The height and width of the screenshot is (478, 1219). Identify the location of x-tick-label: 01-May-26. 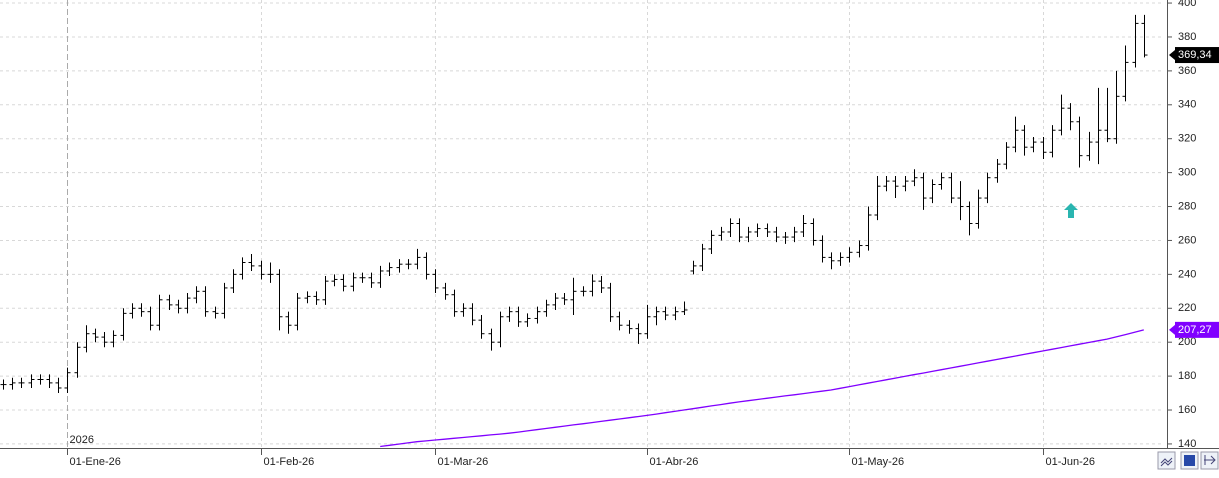
(878, 462).